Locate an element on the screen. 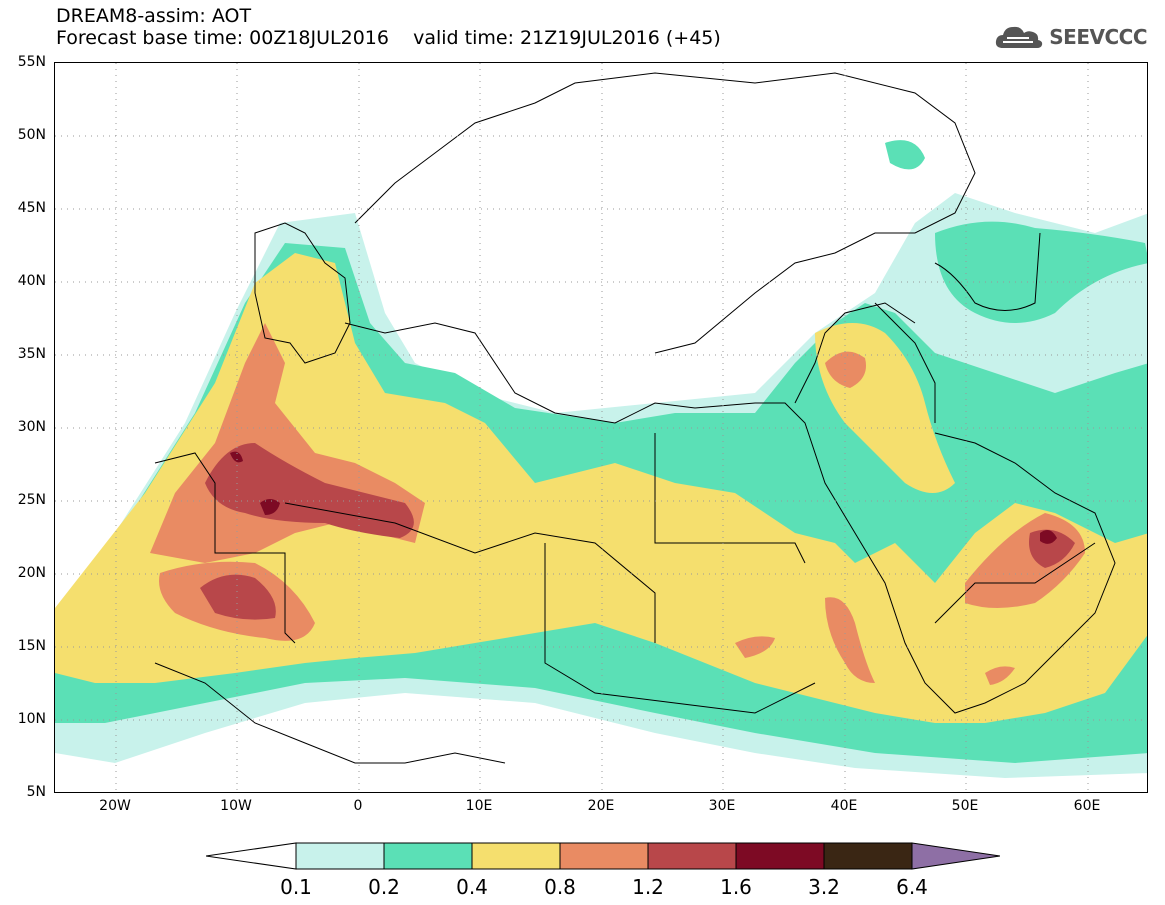 Image resolution: width=1165 pixels, height=905 pixels. colorbar-label-1.2: 1.2 is located at coordinates (648, 887).